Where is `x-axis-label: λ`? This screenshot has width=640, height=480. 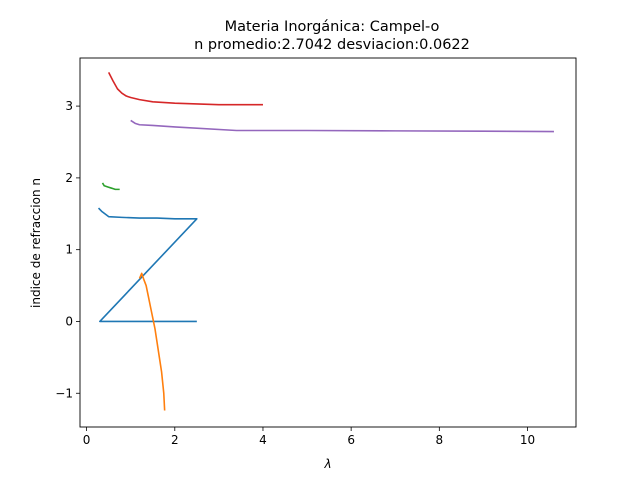
x-axis-label: λ is located at coordinates (327, 464).